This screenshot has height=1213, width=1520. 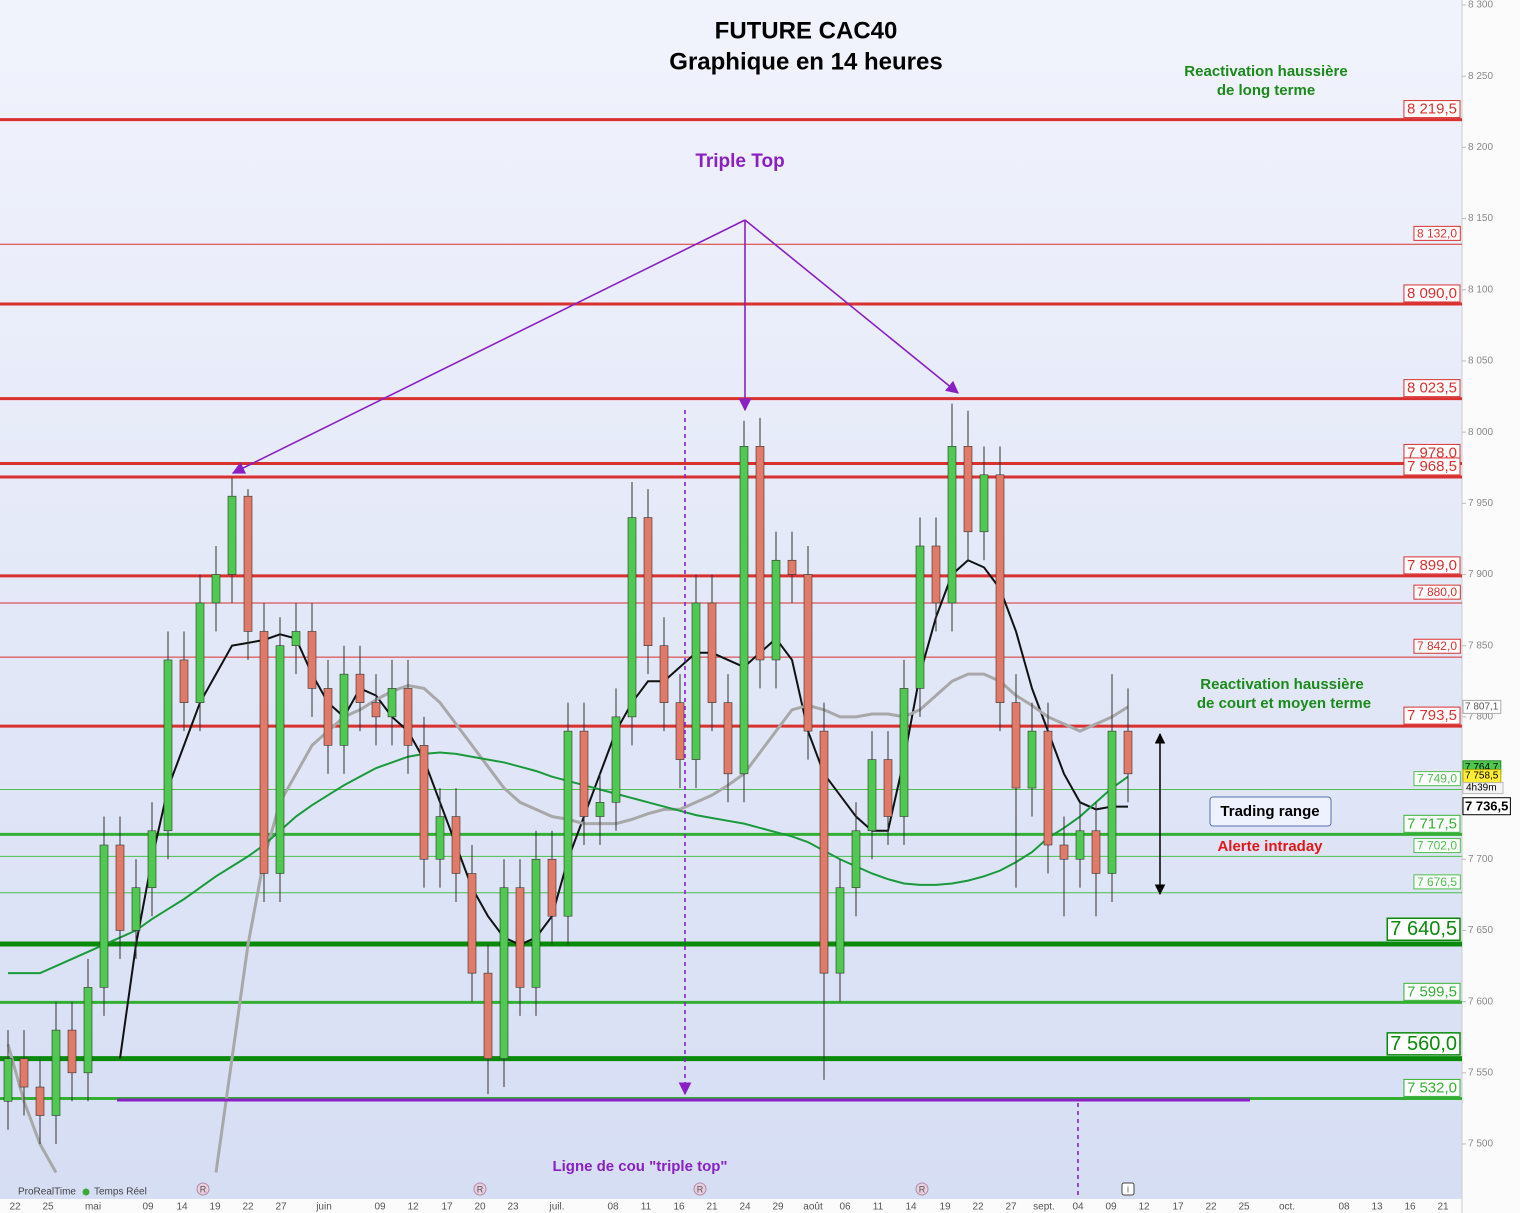 I want to click on level-label: 7 749,0, so click(x=1437, y=779).